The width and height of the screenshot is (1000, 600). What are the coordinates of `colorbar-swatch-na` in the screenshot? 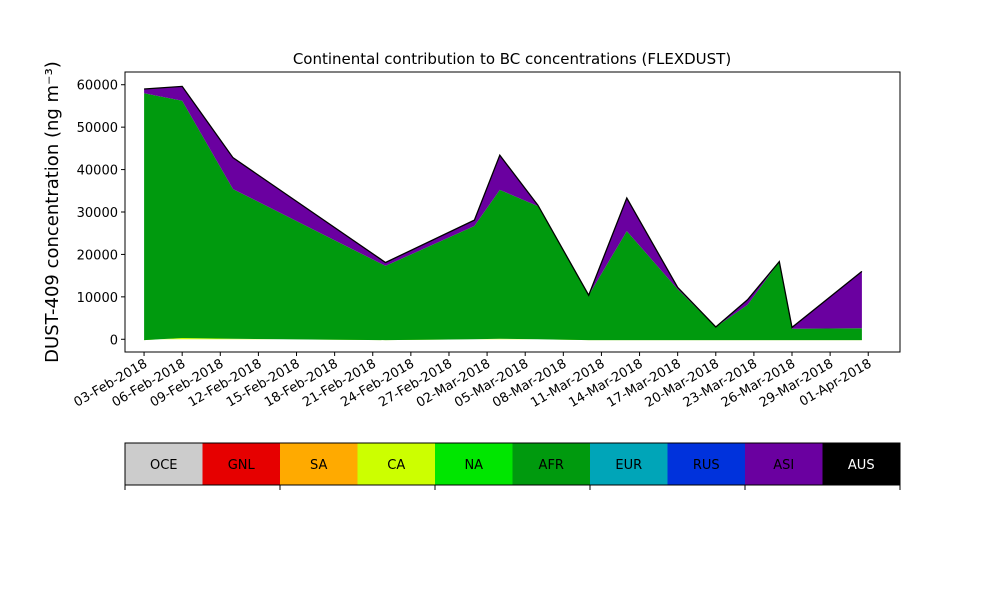 It's located at (474, 464).